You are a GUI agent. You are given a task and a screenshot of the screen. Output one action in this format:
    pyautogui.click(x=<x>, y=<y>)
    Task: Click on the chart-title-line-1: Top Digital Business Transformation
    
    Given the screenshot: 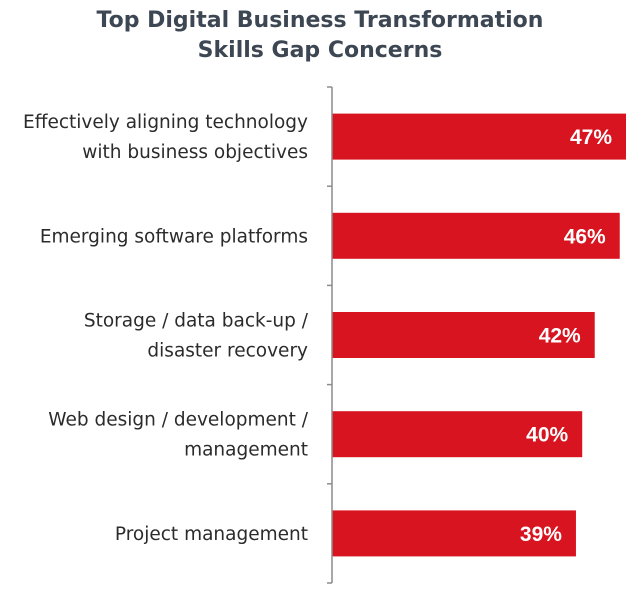 What is the action you would take?
    pyautogui.click(x=320, y=20)
    